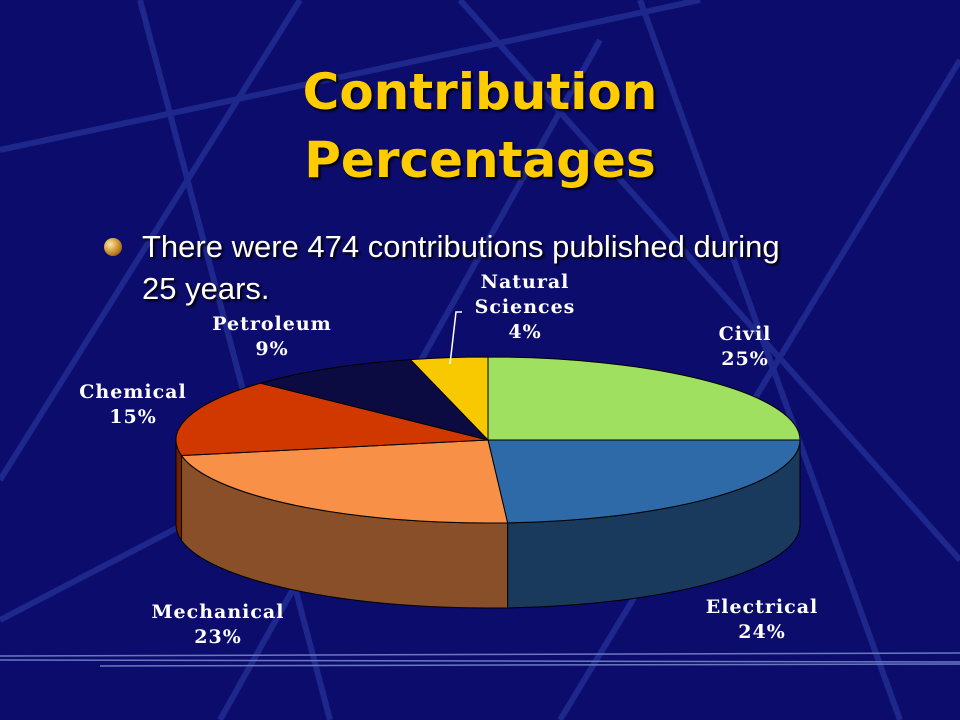 This screenshot has height=720, width=960. I want to click on slice-label: Petroleum 9%, so click(272, 337).